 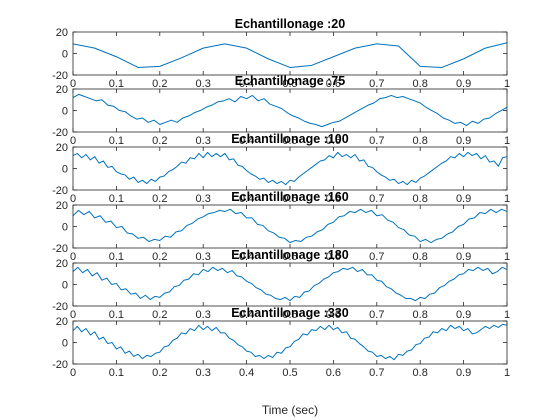 I want to click on subplot-title: Echantillonage :100, so click(x=289, y=139).